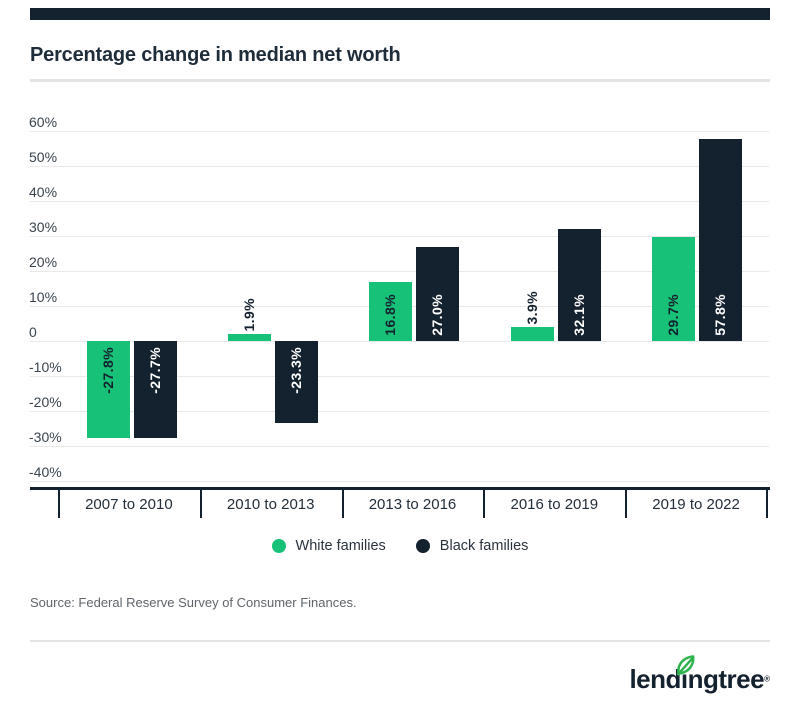  I want to click on lendingtree-logo: lendıngtree®, so click(699, 676).